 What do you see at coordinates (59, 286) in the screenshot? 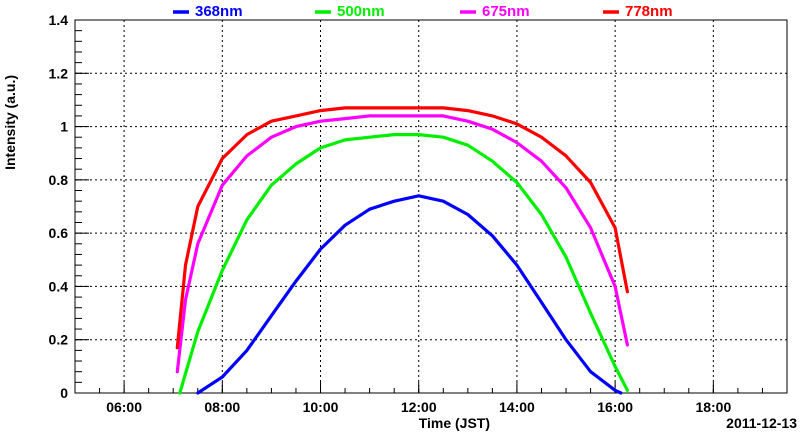
I see `y-tick-label: 0.4` at bounding box center [59, 286].